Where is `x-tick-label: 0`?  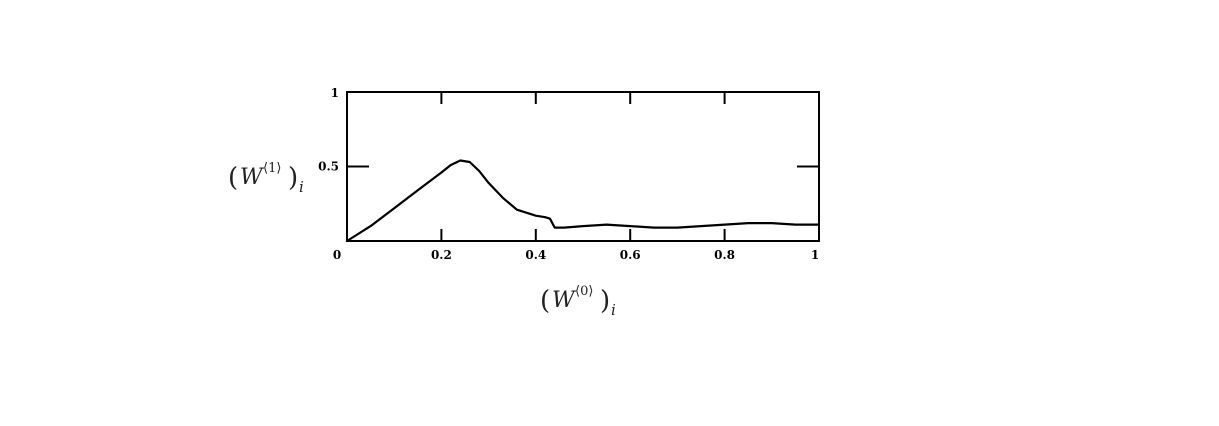
x-tick-label: 0 is located at coordinates (337, 255).